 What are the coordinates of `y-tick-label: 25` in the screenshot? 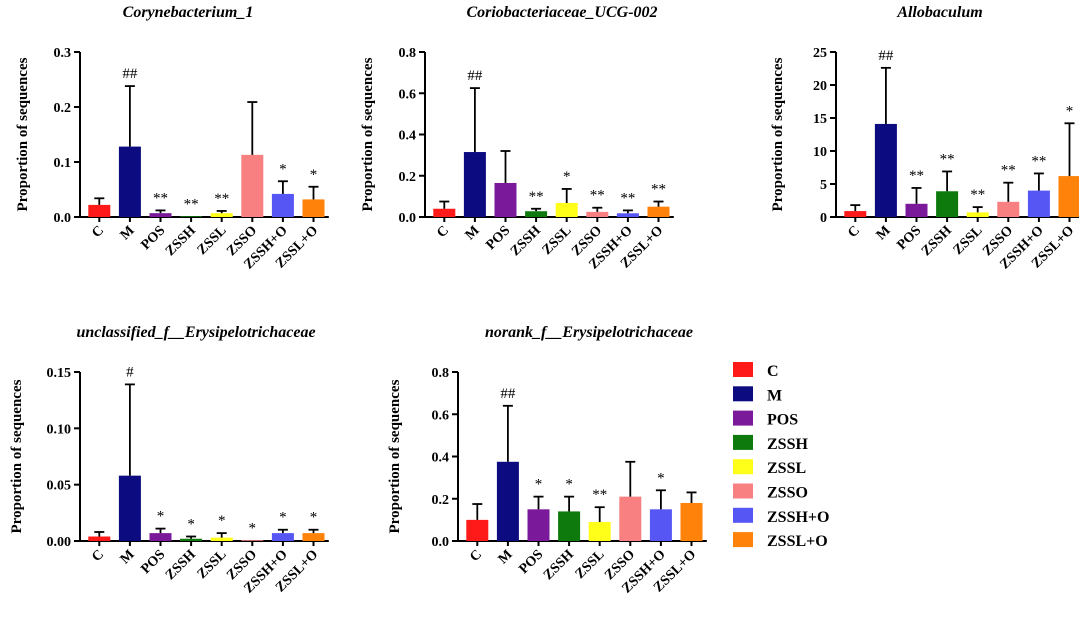 It's located at (820, 53).